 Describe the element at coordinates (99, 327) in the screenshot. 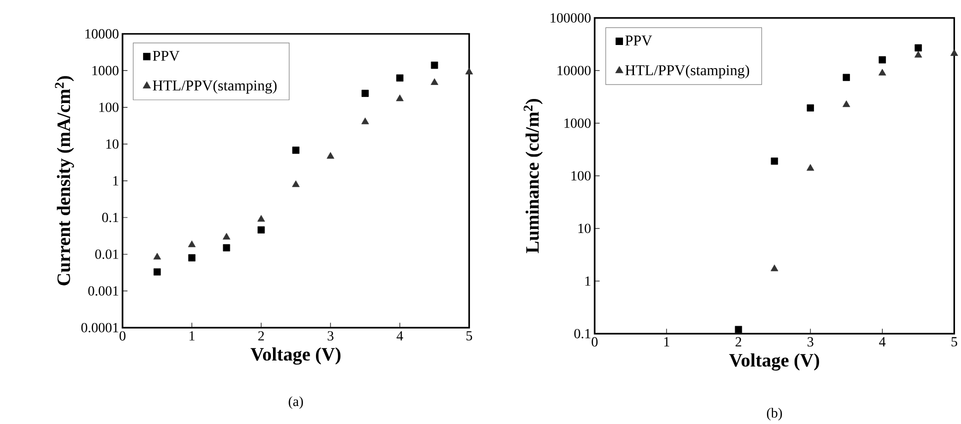

I see `y-tick-label: 0.0001` at that location.